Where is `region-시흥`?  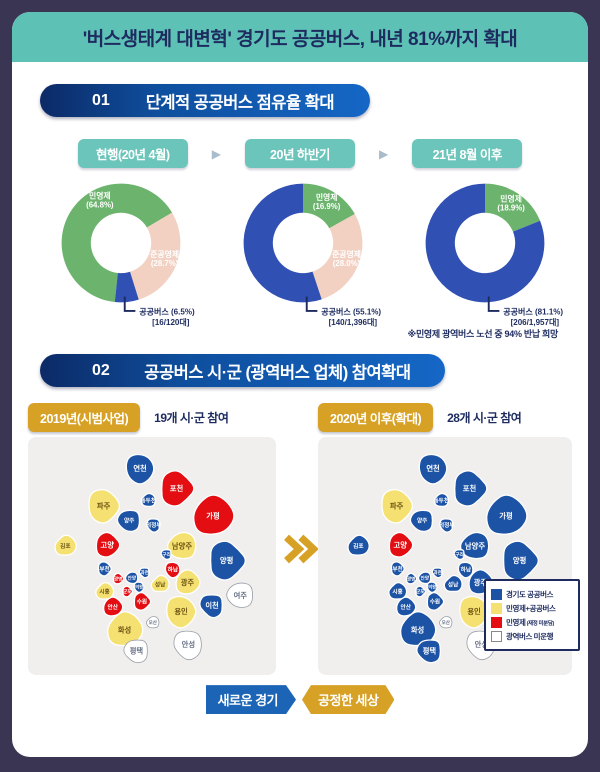 region-시흥 is located at coordinates (398, 591).